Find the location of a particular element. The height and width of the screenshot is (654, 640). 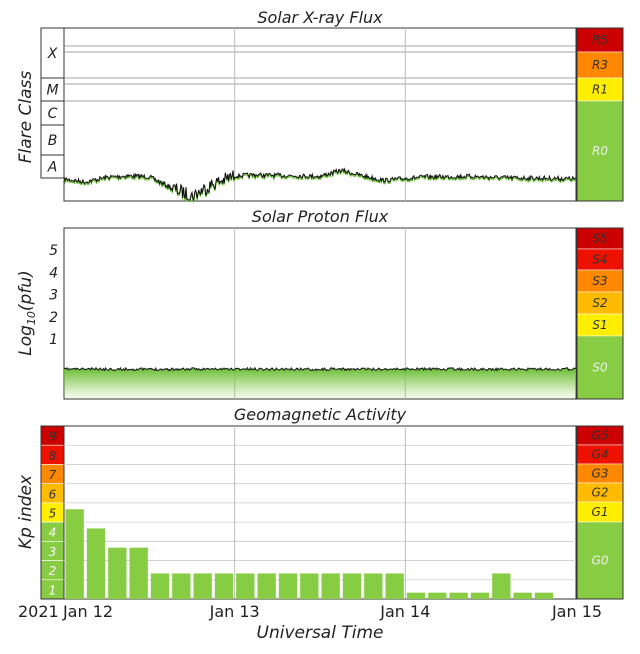

xray-label-r3: R3 is located at coordinates (600, 65).